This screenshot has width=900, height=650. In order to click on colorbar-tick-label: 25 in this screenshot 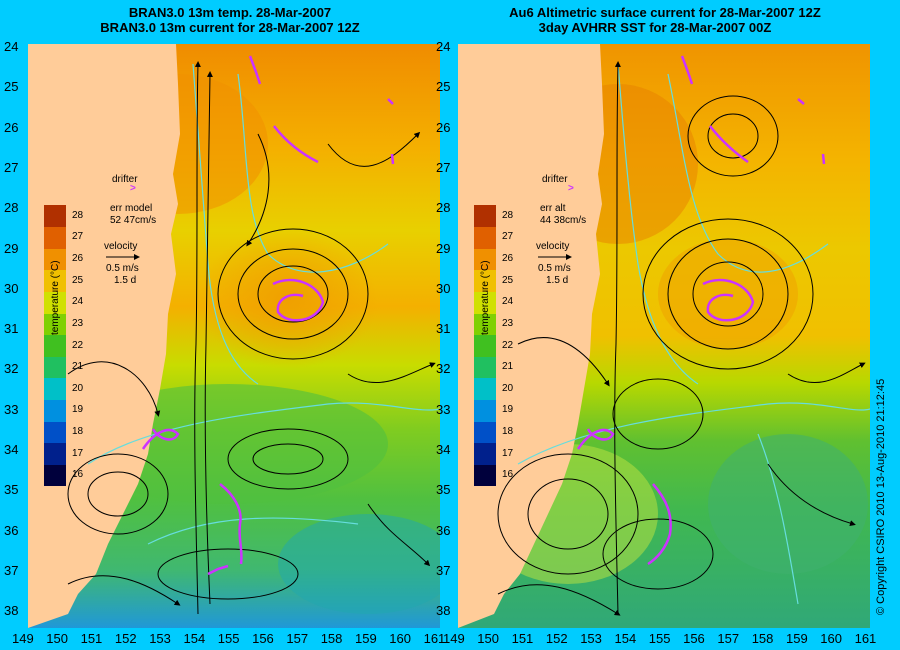, I will do `click(78, 280)`.